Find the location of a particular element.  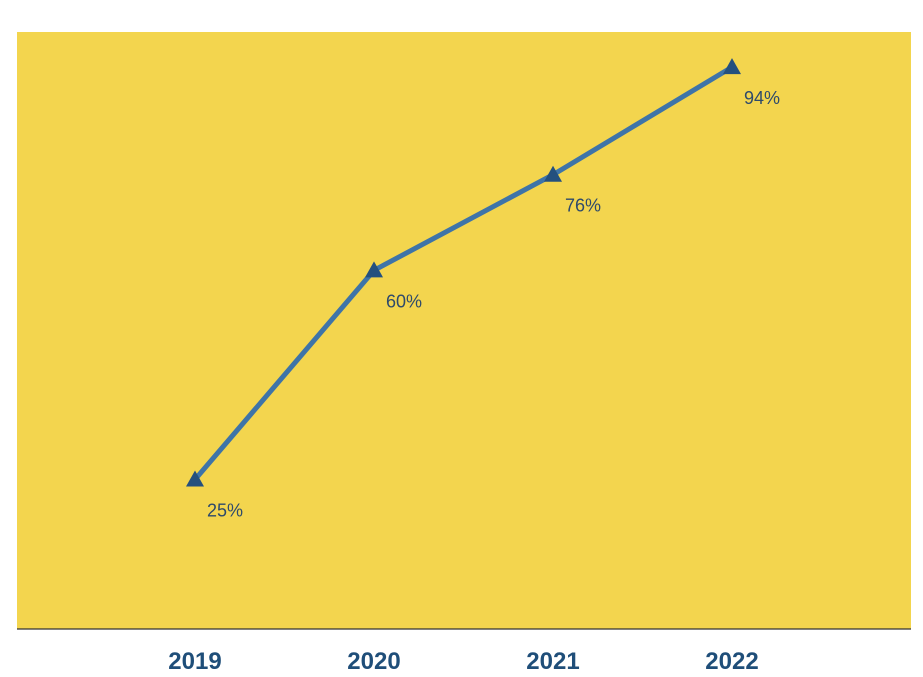

x-tick-labels: 2019 2020 2021 2022 is located at coordinates (463, 661).